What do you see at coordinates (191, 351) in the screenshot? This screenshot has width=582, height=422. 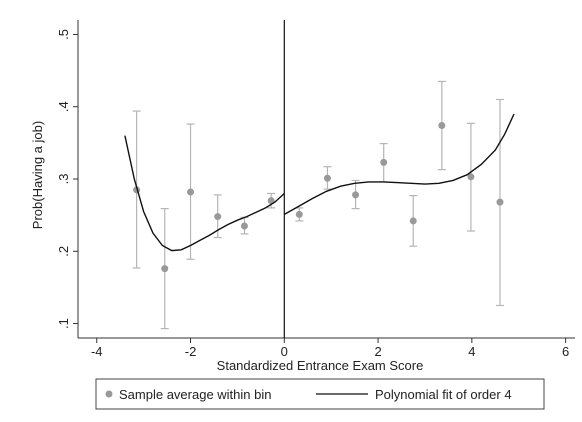 I see `x-tick-label: -2` at bounding box center [191, 351].